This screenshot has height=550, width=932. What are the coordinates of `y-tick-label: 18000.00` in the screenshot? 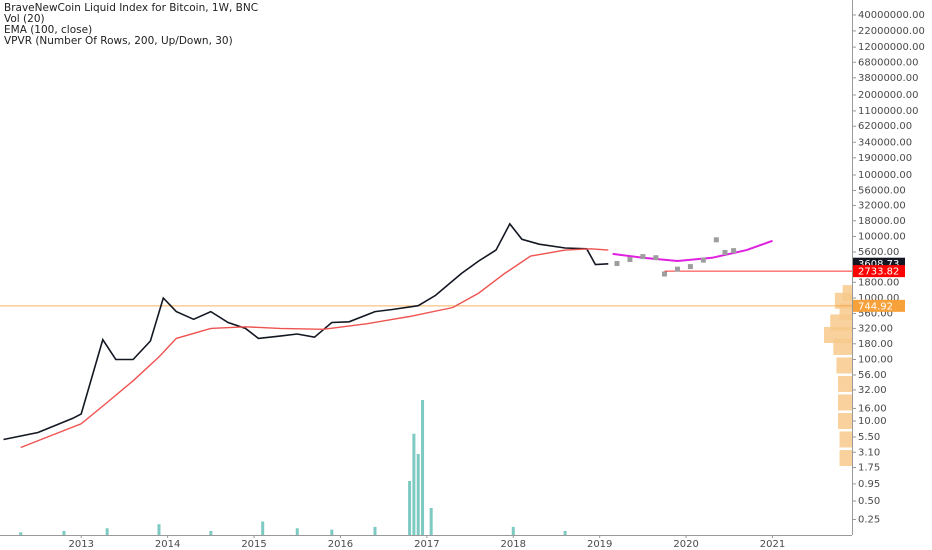 It's located at (882, 221).